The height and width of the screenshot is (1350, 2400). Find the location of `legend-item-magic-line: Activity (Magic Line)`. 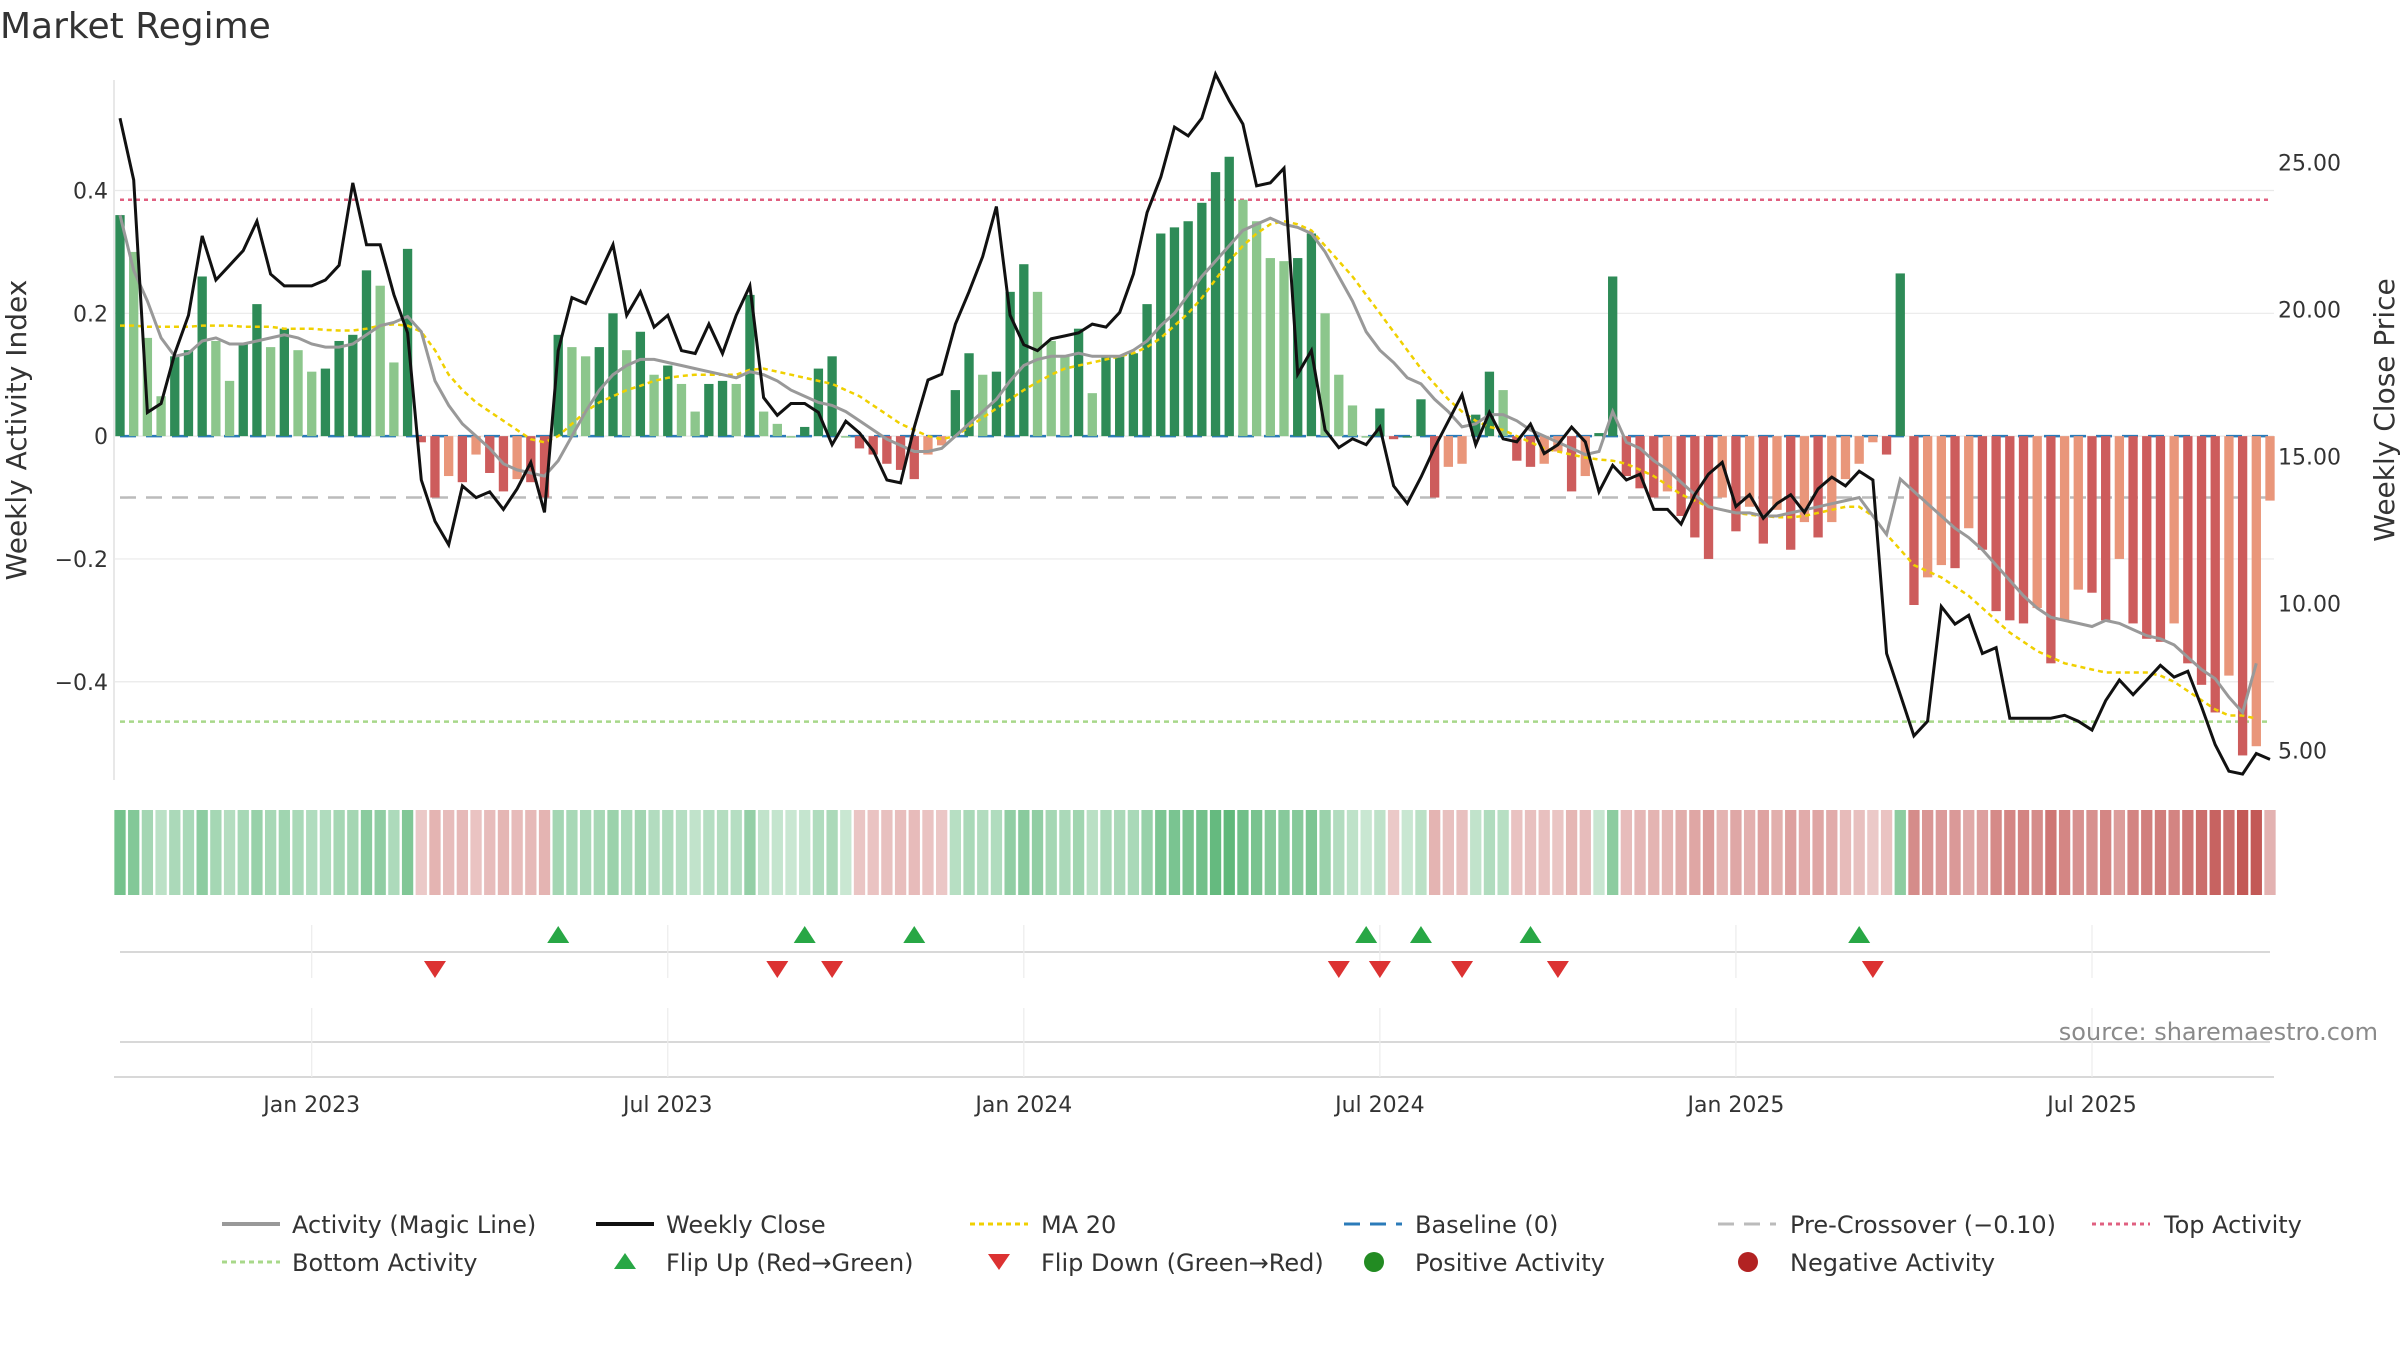

legend-item-magic-line: Activity (Magic Line) is located at coordinates (379, 1225).